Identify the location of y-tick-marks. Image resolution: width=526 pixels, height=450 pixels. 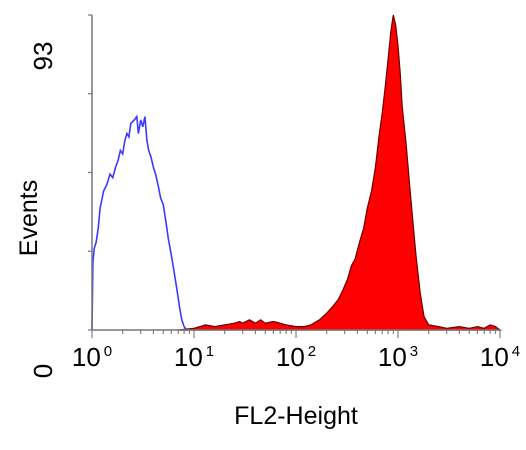
(90, 172).